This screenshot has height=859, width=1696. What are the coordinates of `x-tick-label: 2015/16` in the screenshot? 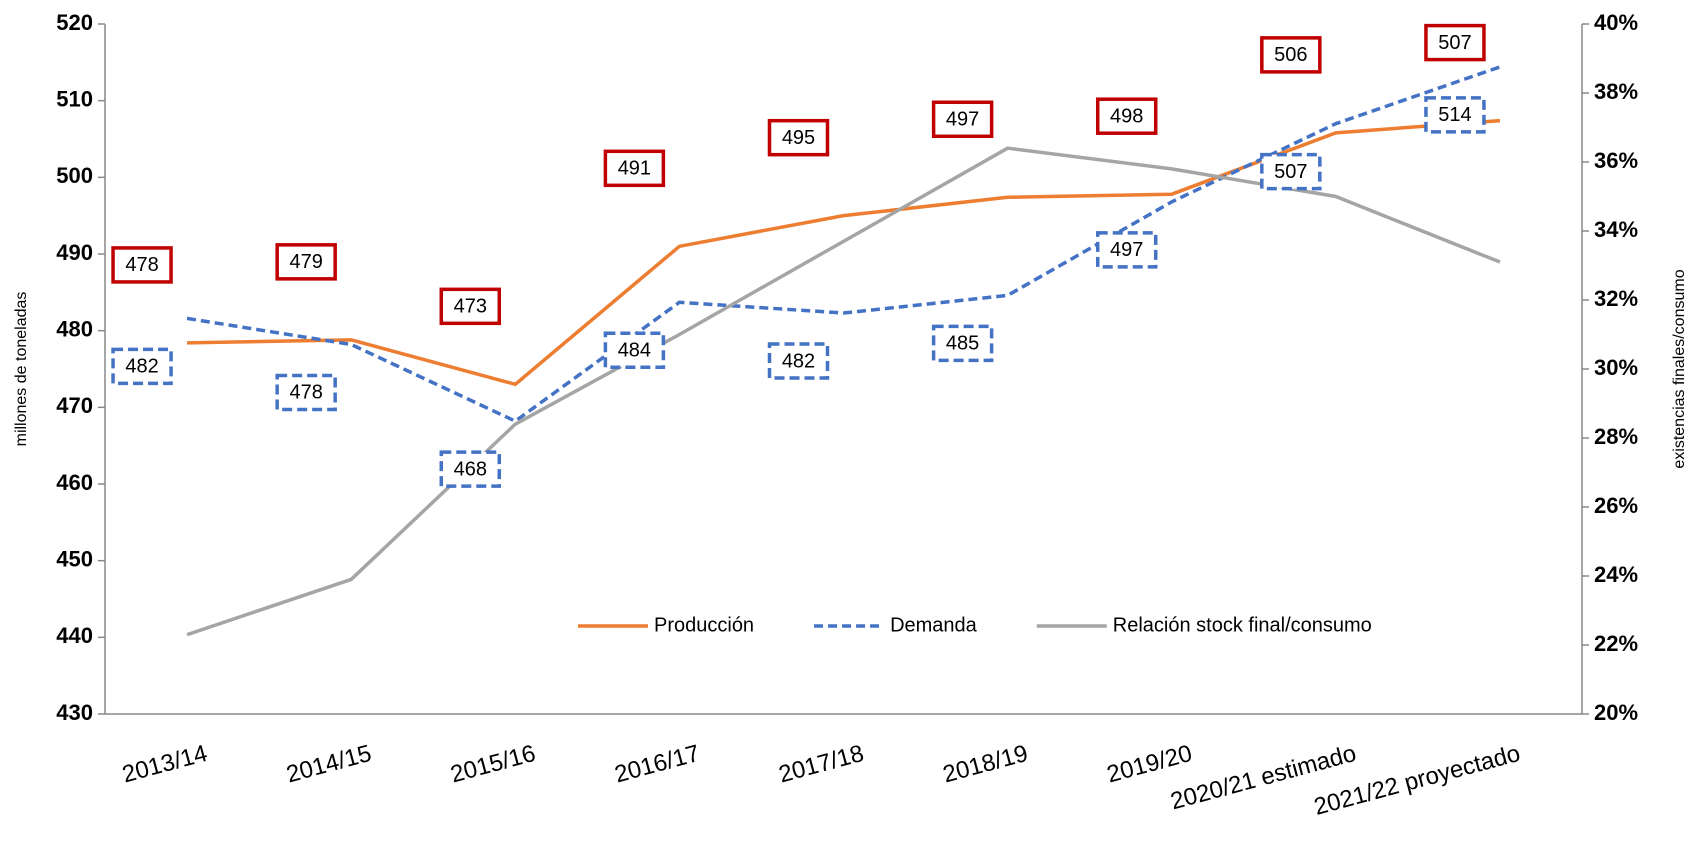 It's located at (493, 764).